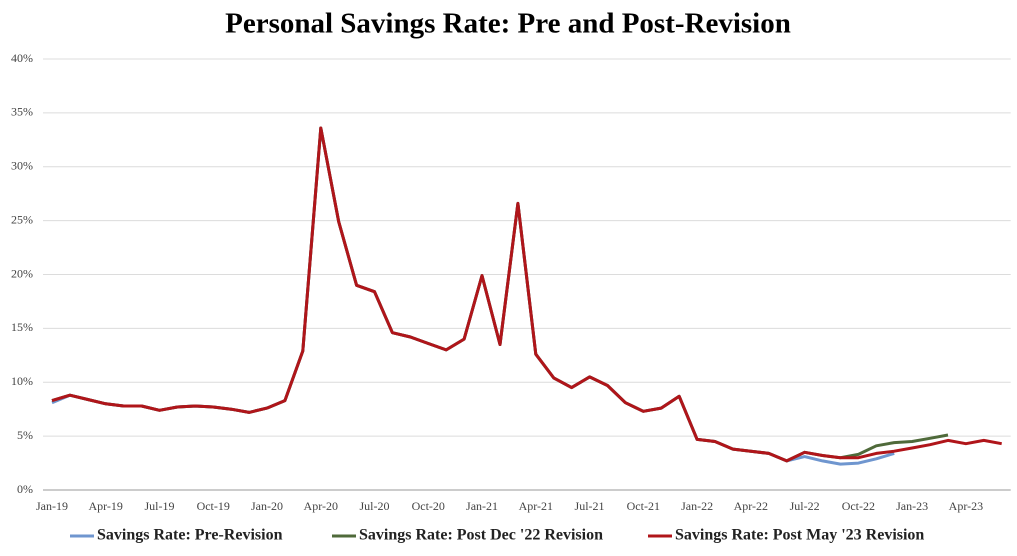  I want to click on y-tick-label: 0%, so click(25, 489).